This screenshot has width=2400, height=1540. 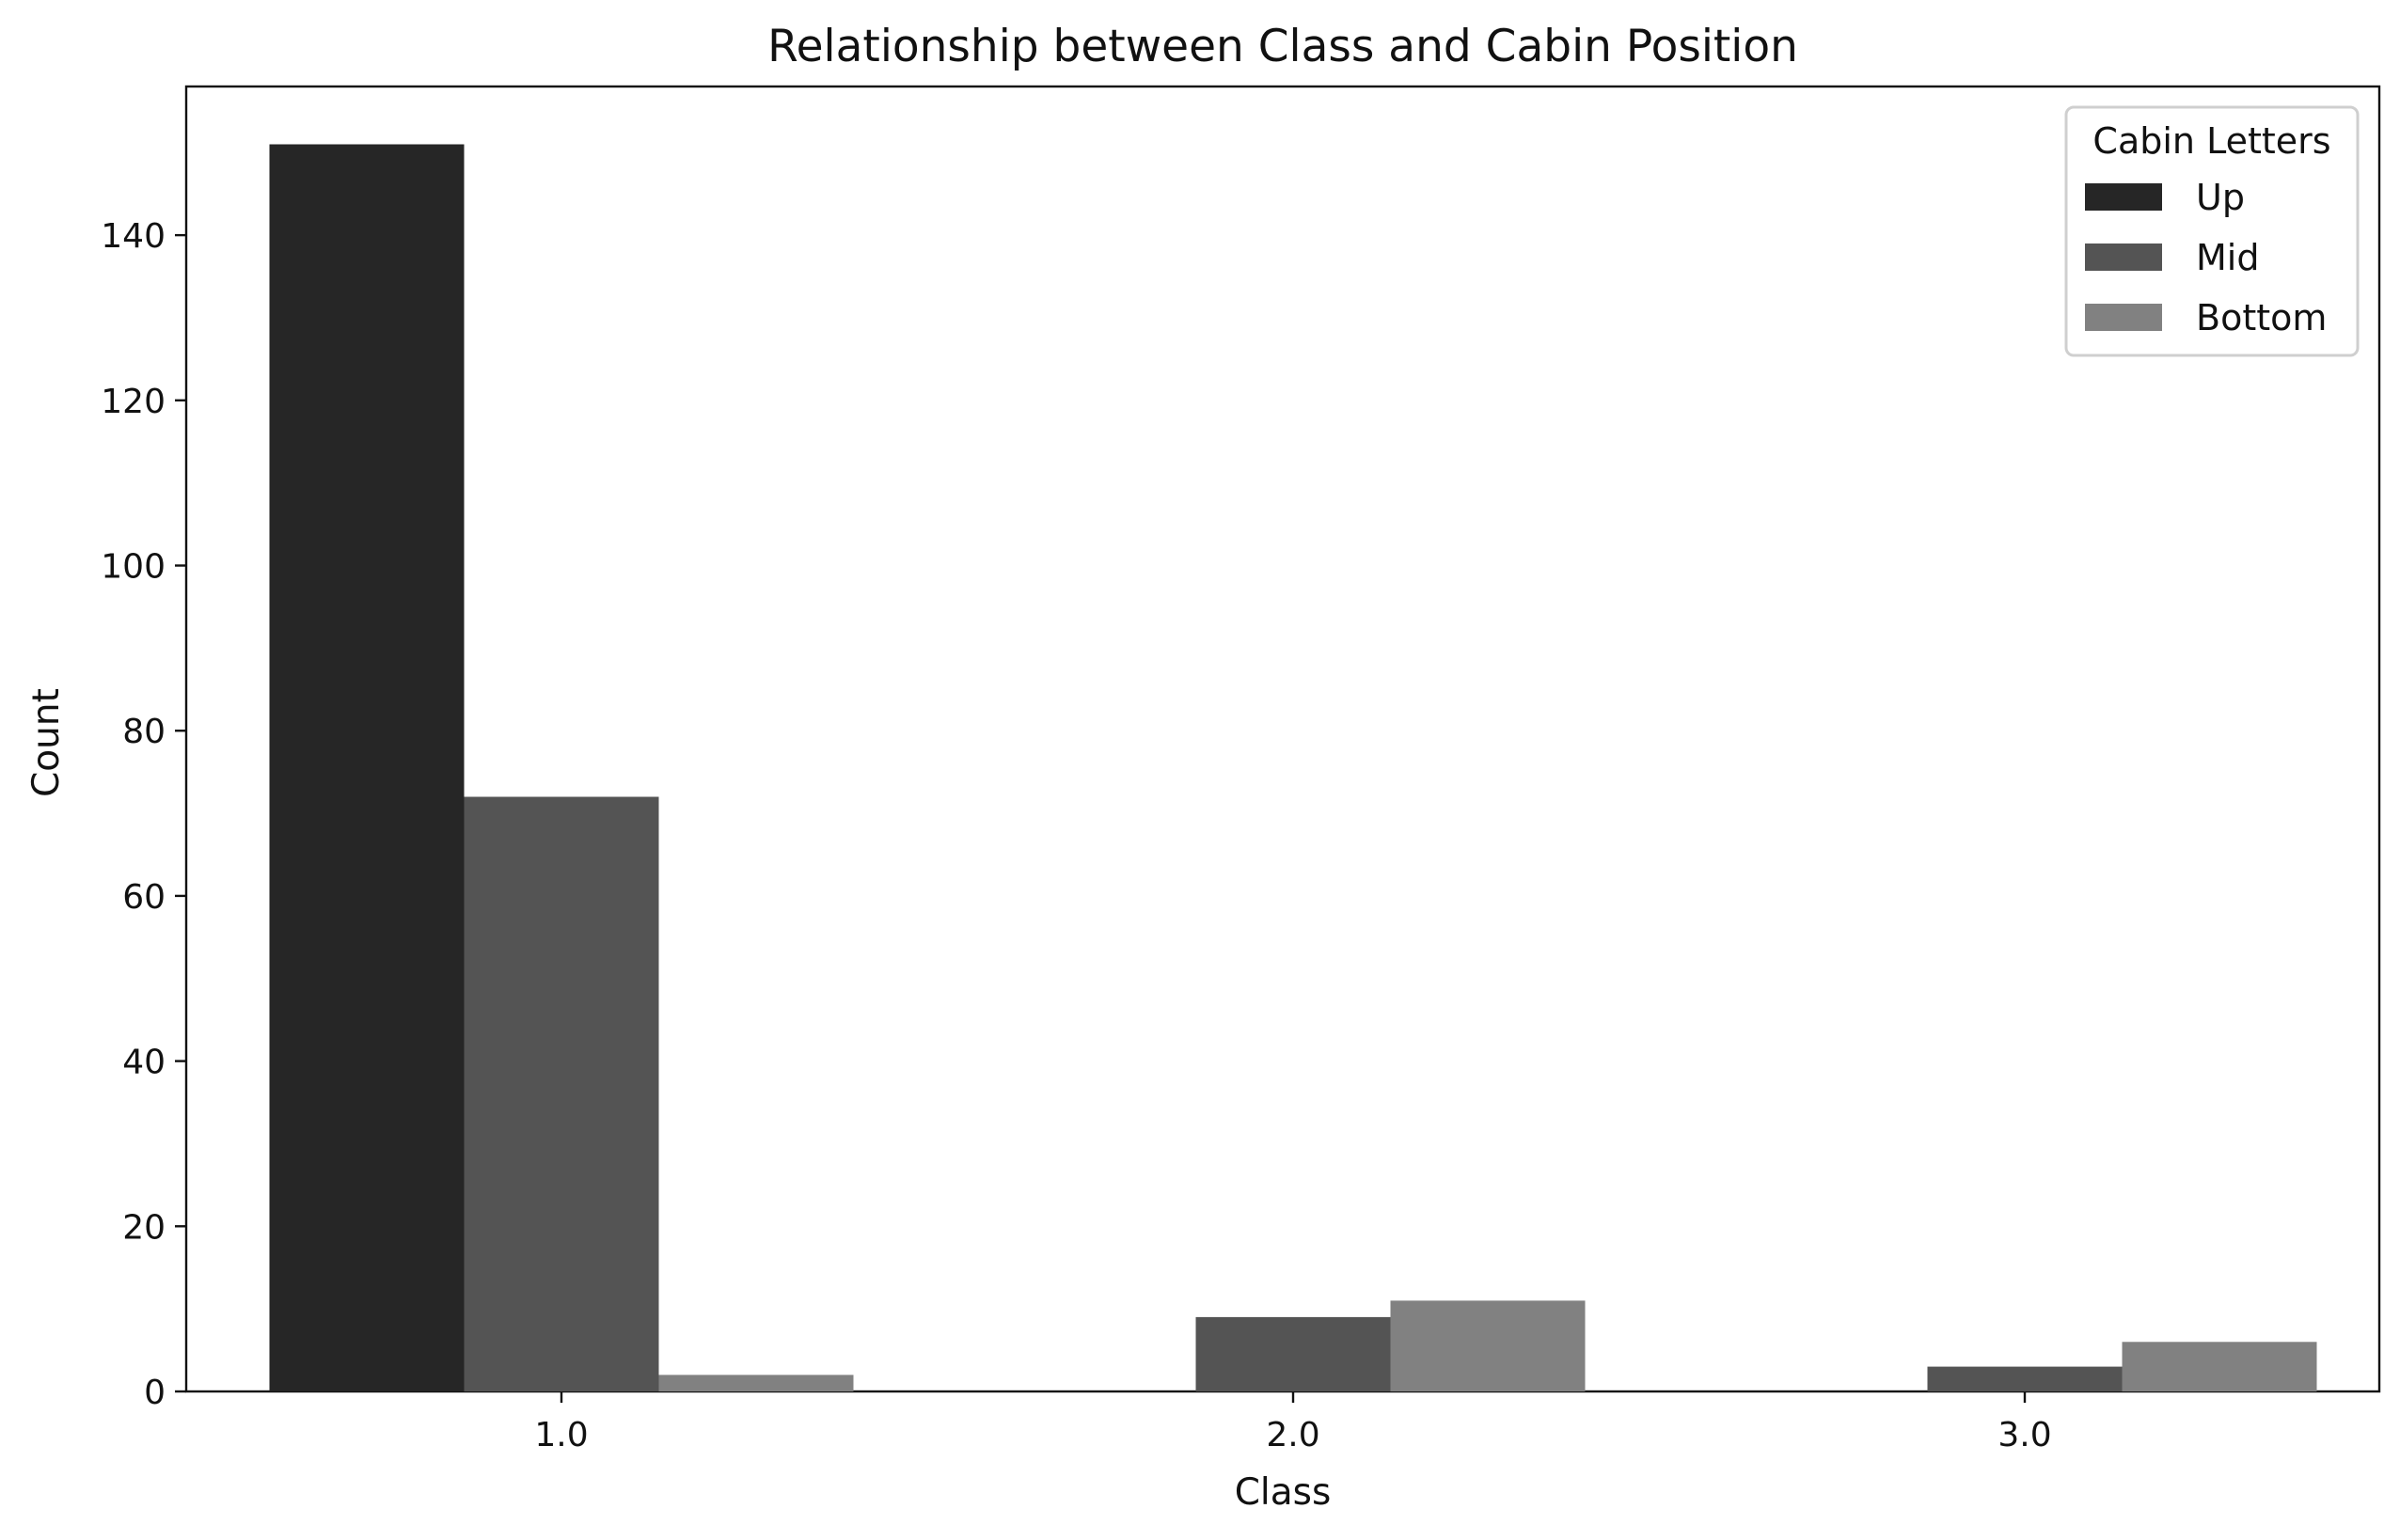 I want to click on legend-items: Up Mid Bottom, so click(x=2206, y=258).